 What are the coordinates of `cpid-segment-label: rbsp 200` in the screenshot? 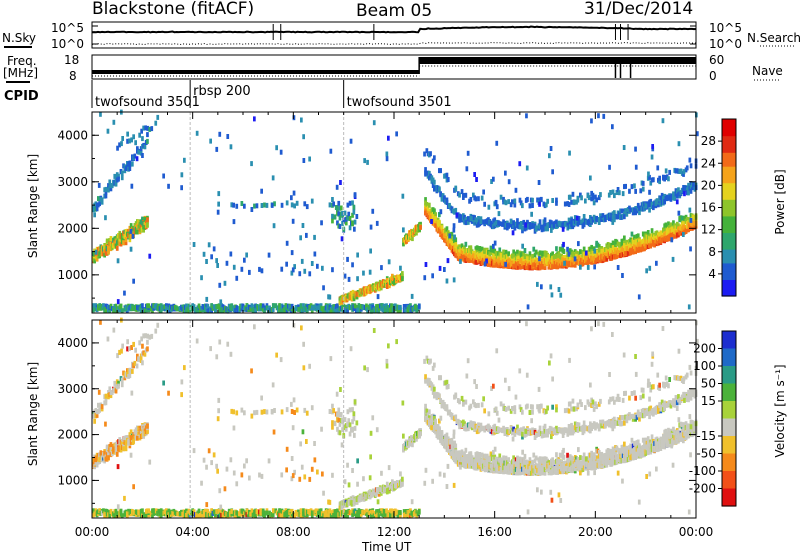 It's located at (222, 91).